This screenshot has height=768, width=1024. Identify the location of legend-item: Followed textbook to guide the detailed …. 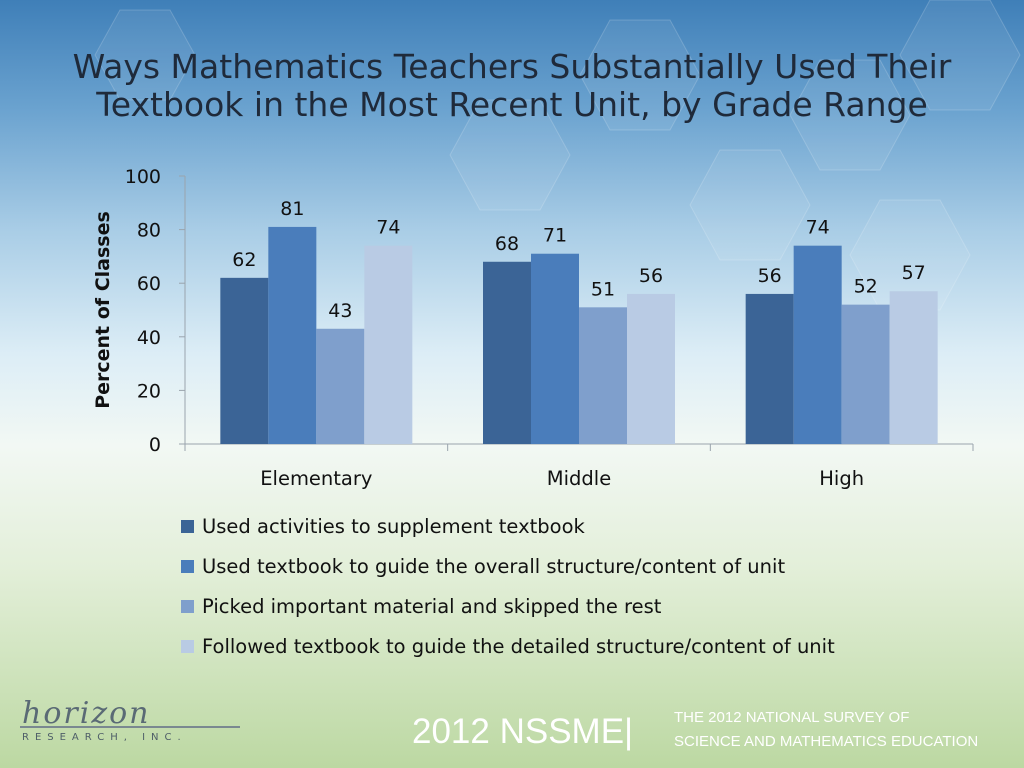
(508, 646).